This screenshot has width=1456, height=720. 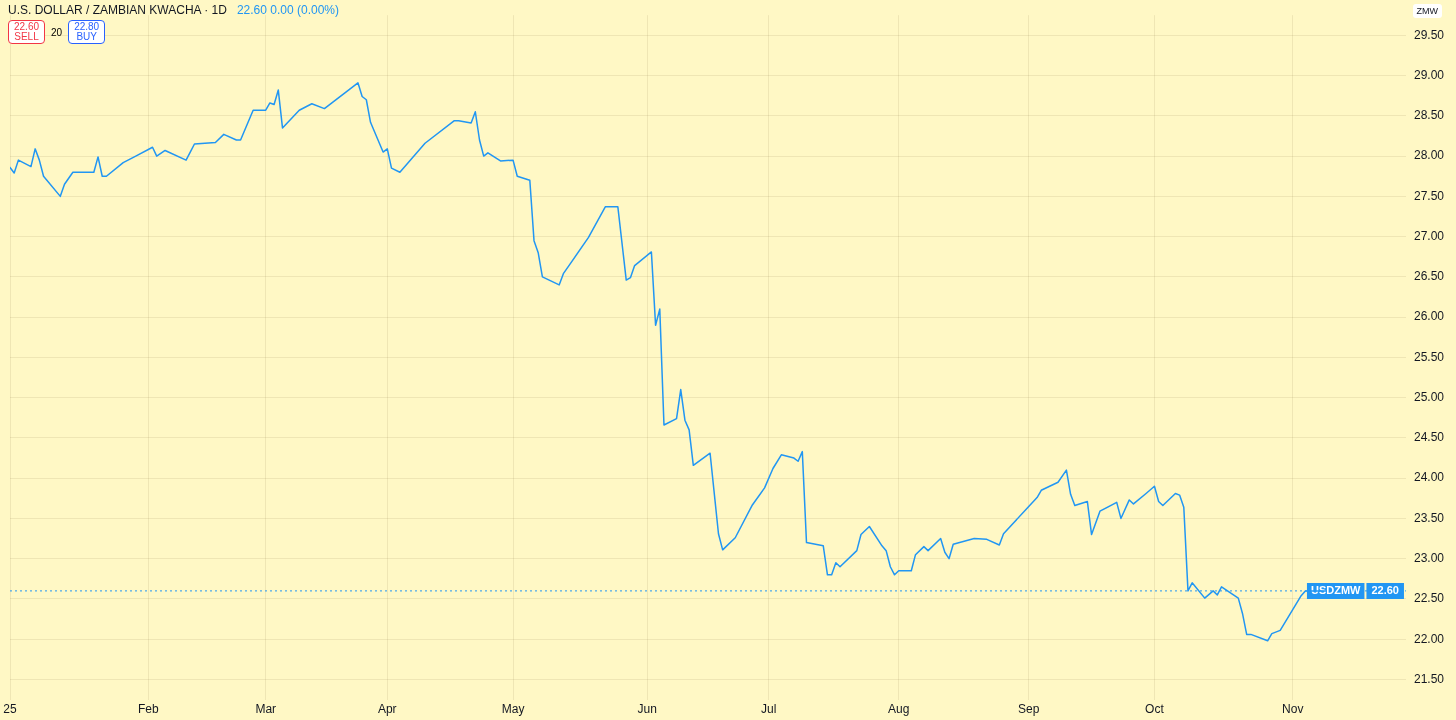 I want to click on y-tick-label: 26.00, so click(x=1429, y=316).